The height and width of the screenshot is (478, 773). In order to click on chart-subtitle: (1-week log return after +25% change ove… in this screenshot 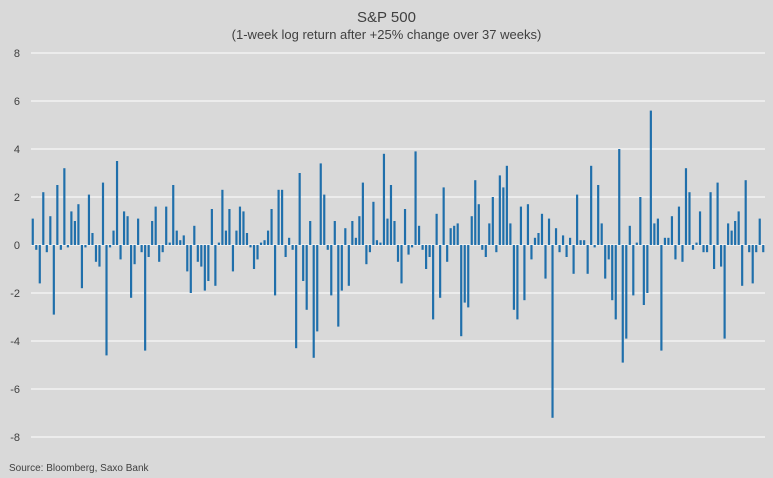, I will do `click(386, 34)`.